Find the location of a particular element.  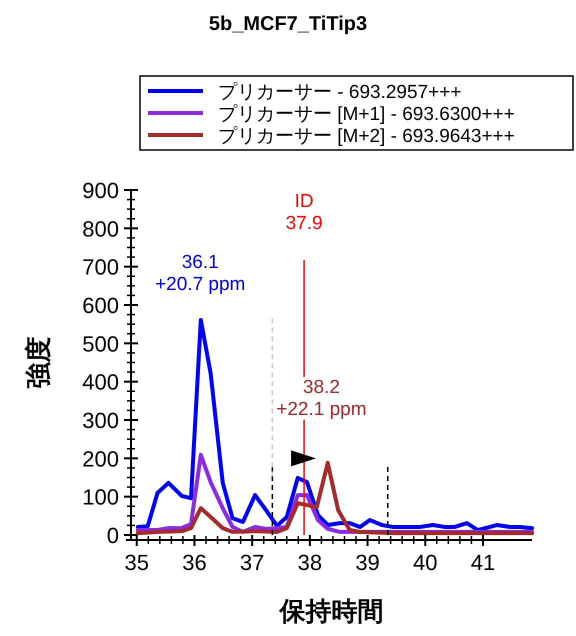

x-tick-label: 37 is located at coordinates (252, 562).